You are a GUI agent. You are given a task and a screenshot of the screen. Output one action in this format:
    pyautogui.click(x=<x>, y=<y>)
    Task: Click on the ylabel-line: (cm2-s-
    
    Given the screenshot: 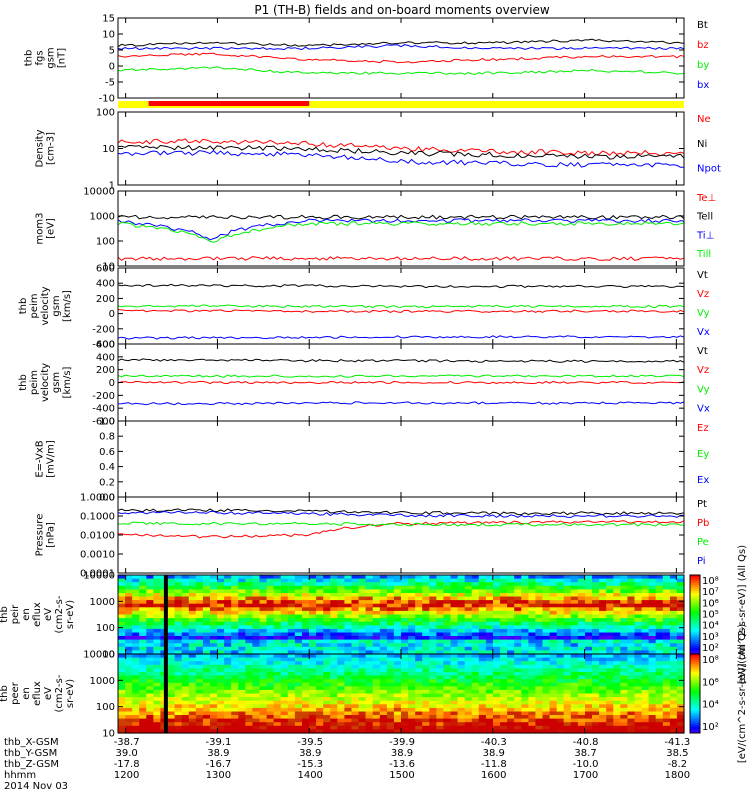 What is the action you would take?
    pyautogui.click(x=59, y=614)
    